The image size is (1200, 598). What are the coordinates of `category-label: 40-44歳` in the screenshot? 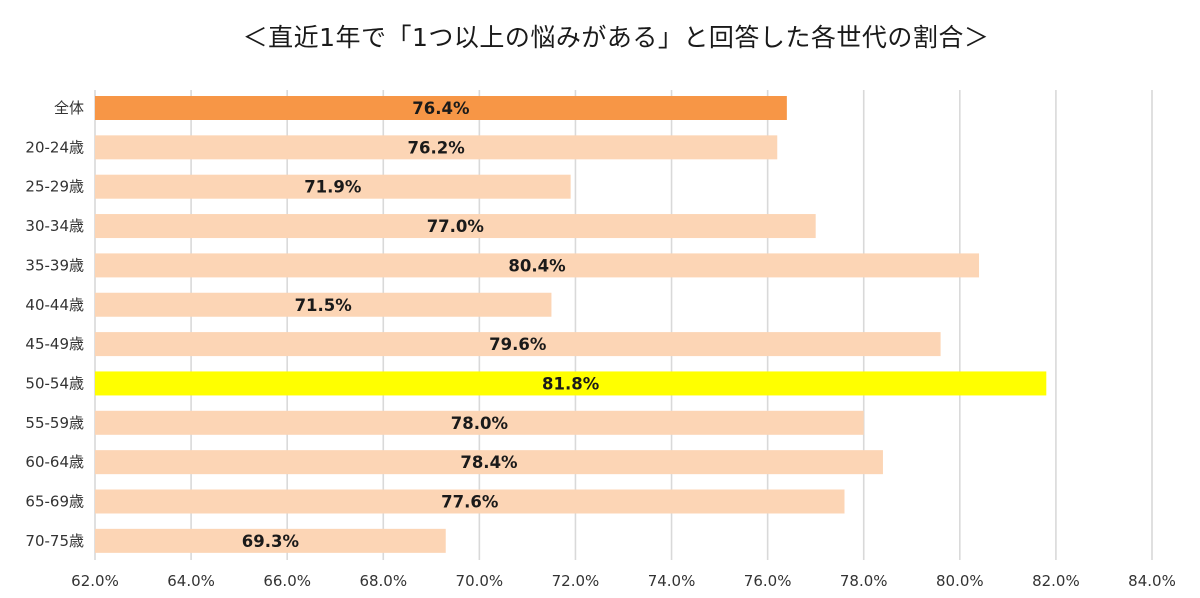 It's located at (54, 305).